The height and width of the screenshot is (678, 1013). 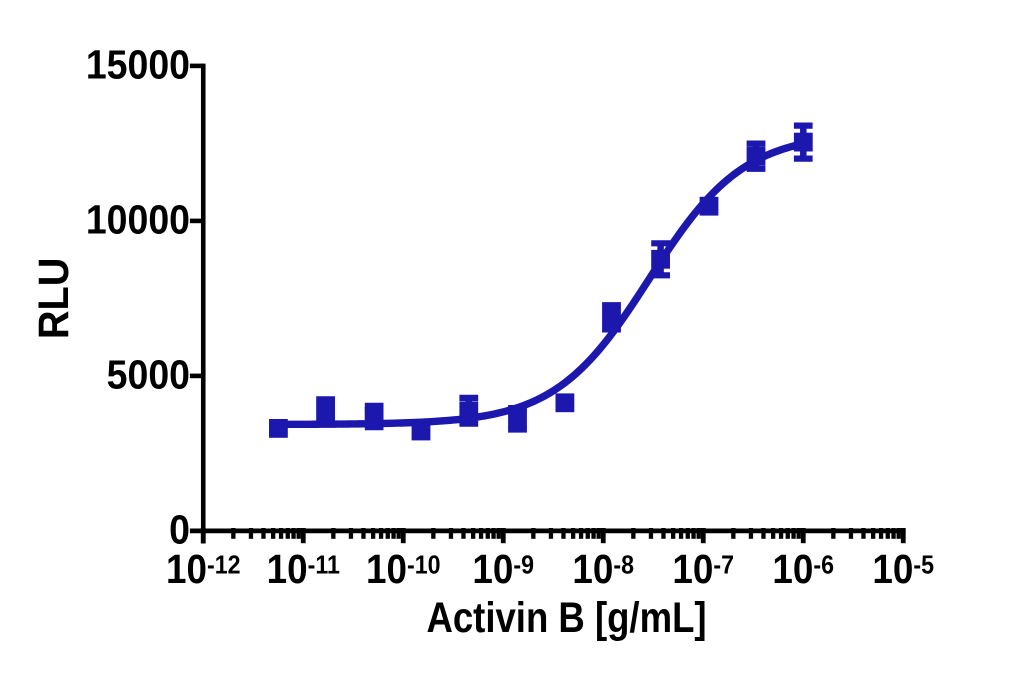 What do you see at coordinates (54, 299) in the screenshot?
I see `svg-text: RLU` at bounding box center [54, 299].